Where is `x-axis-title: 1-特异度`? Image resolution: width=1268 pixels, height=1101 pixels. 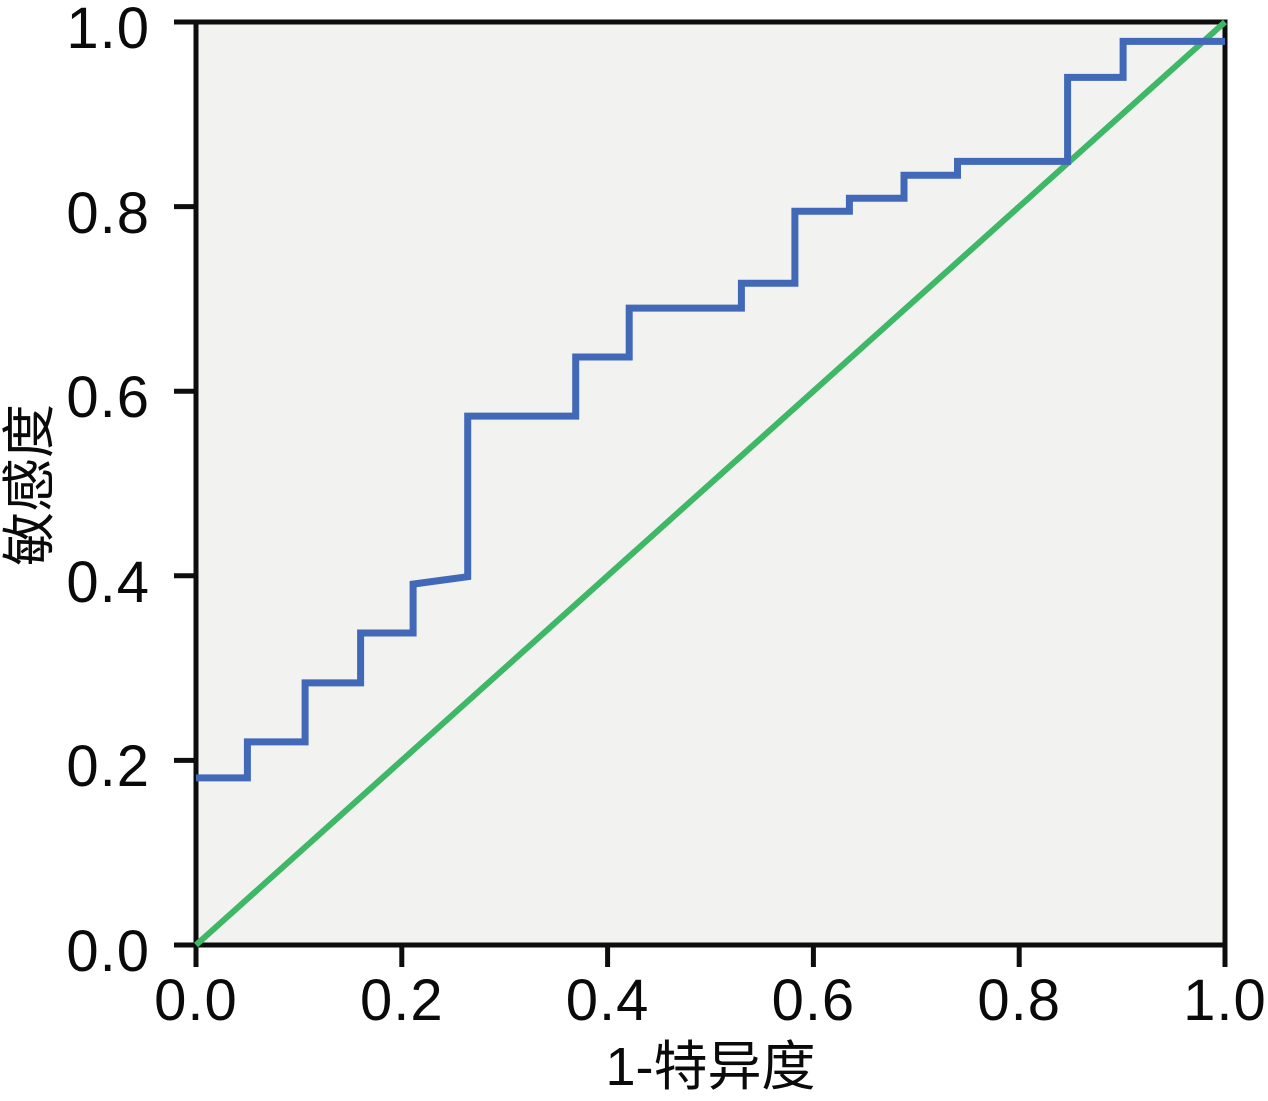 x-axis-title: 1-特异度 is located at coordinates (710, 1067).